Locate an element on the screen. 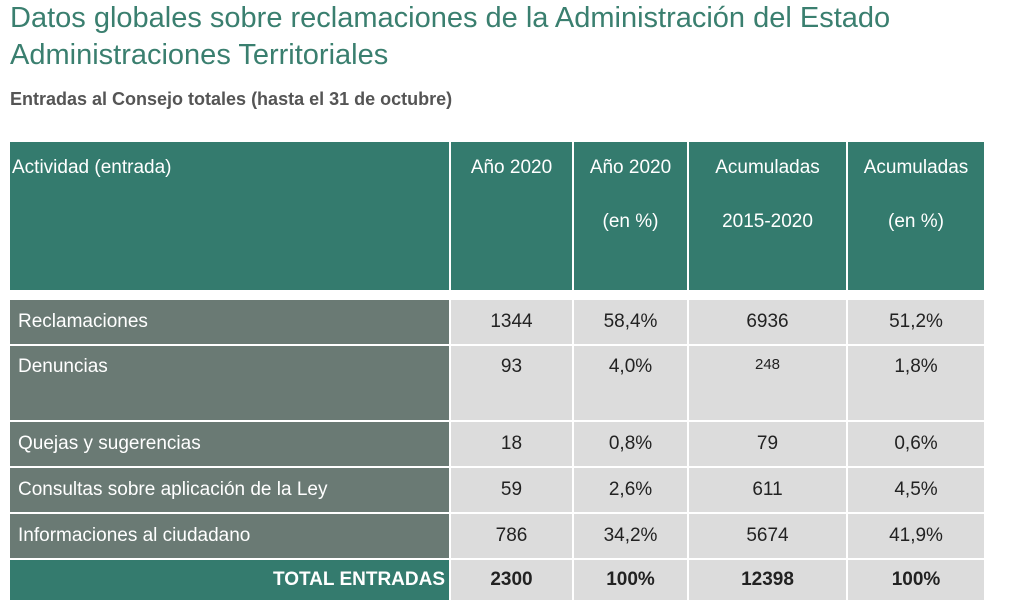 The image size is (1024, 602). cell-cumulative: 611 is located at coordinates (768, 490).